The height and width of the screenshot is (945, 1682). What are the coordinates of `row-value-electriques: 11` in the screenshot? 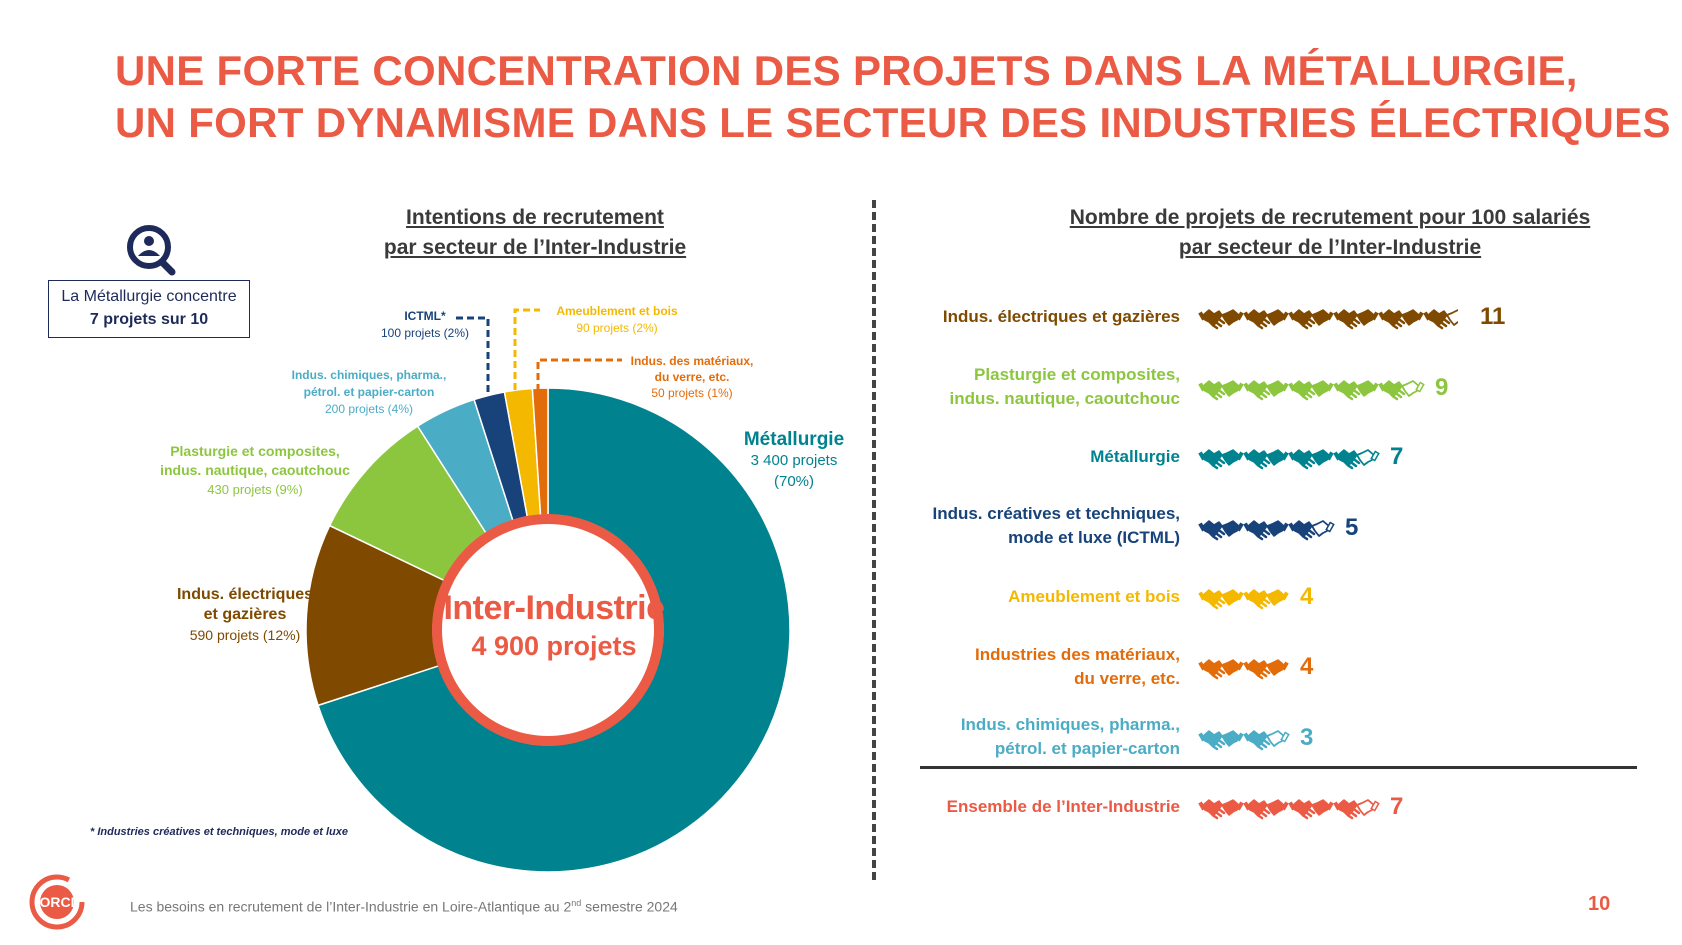 It's located at (1493, 316).